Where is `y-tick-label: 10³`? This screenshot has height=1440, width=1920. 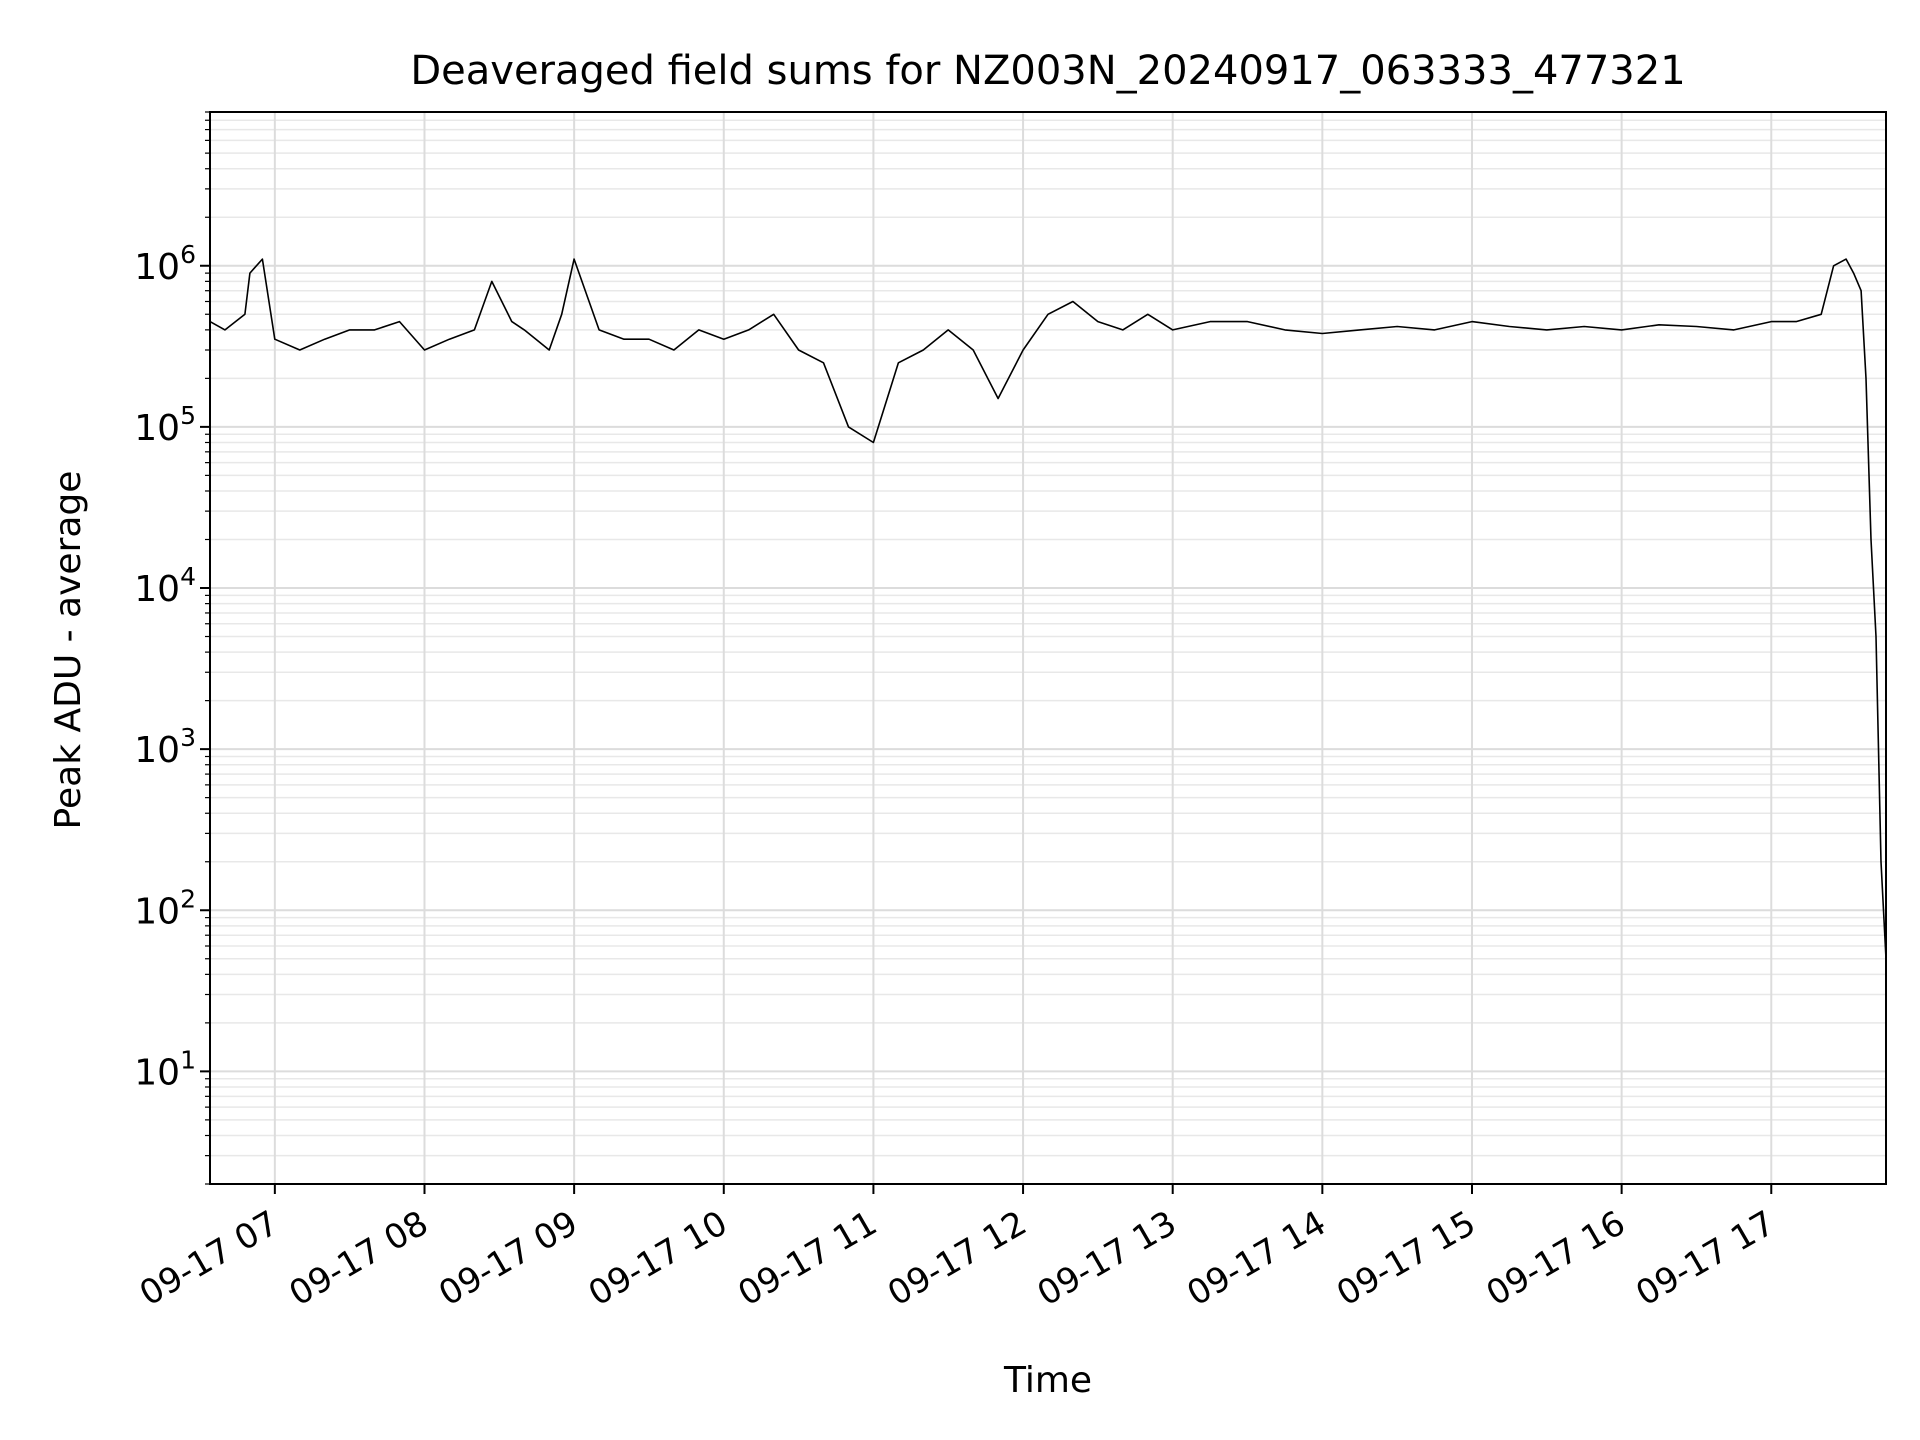 y-tick-label: 10³ is located at coordinates (165, 747).